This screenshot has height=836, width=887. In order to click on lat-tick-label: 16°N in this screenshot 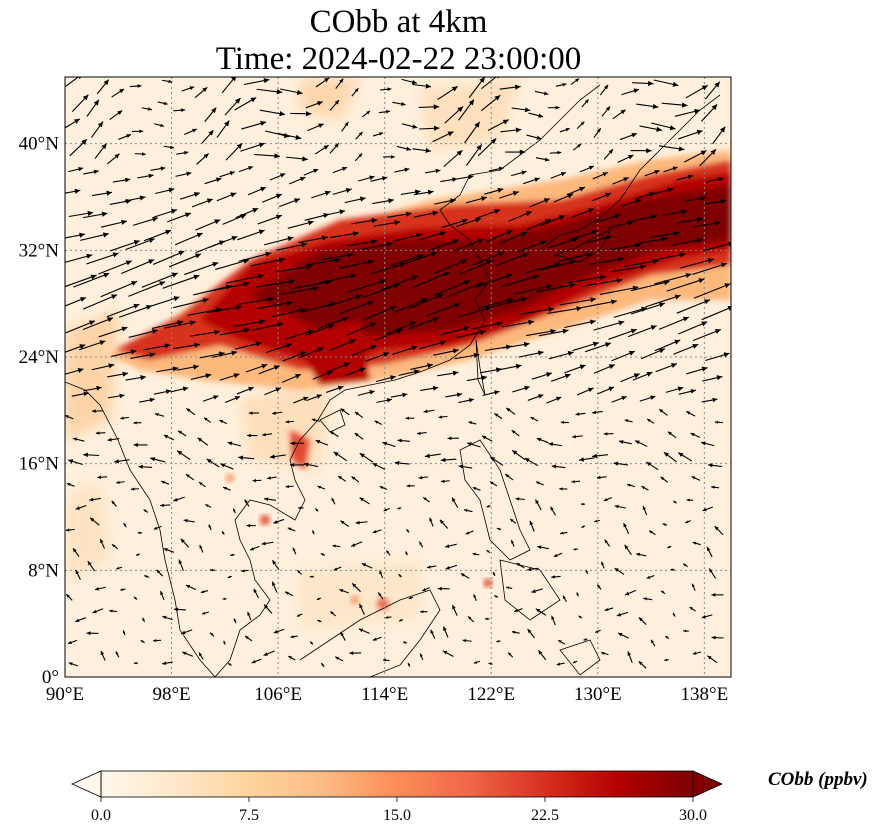, I will do `click(39, 464)`.